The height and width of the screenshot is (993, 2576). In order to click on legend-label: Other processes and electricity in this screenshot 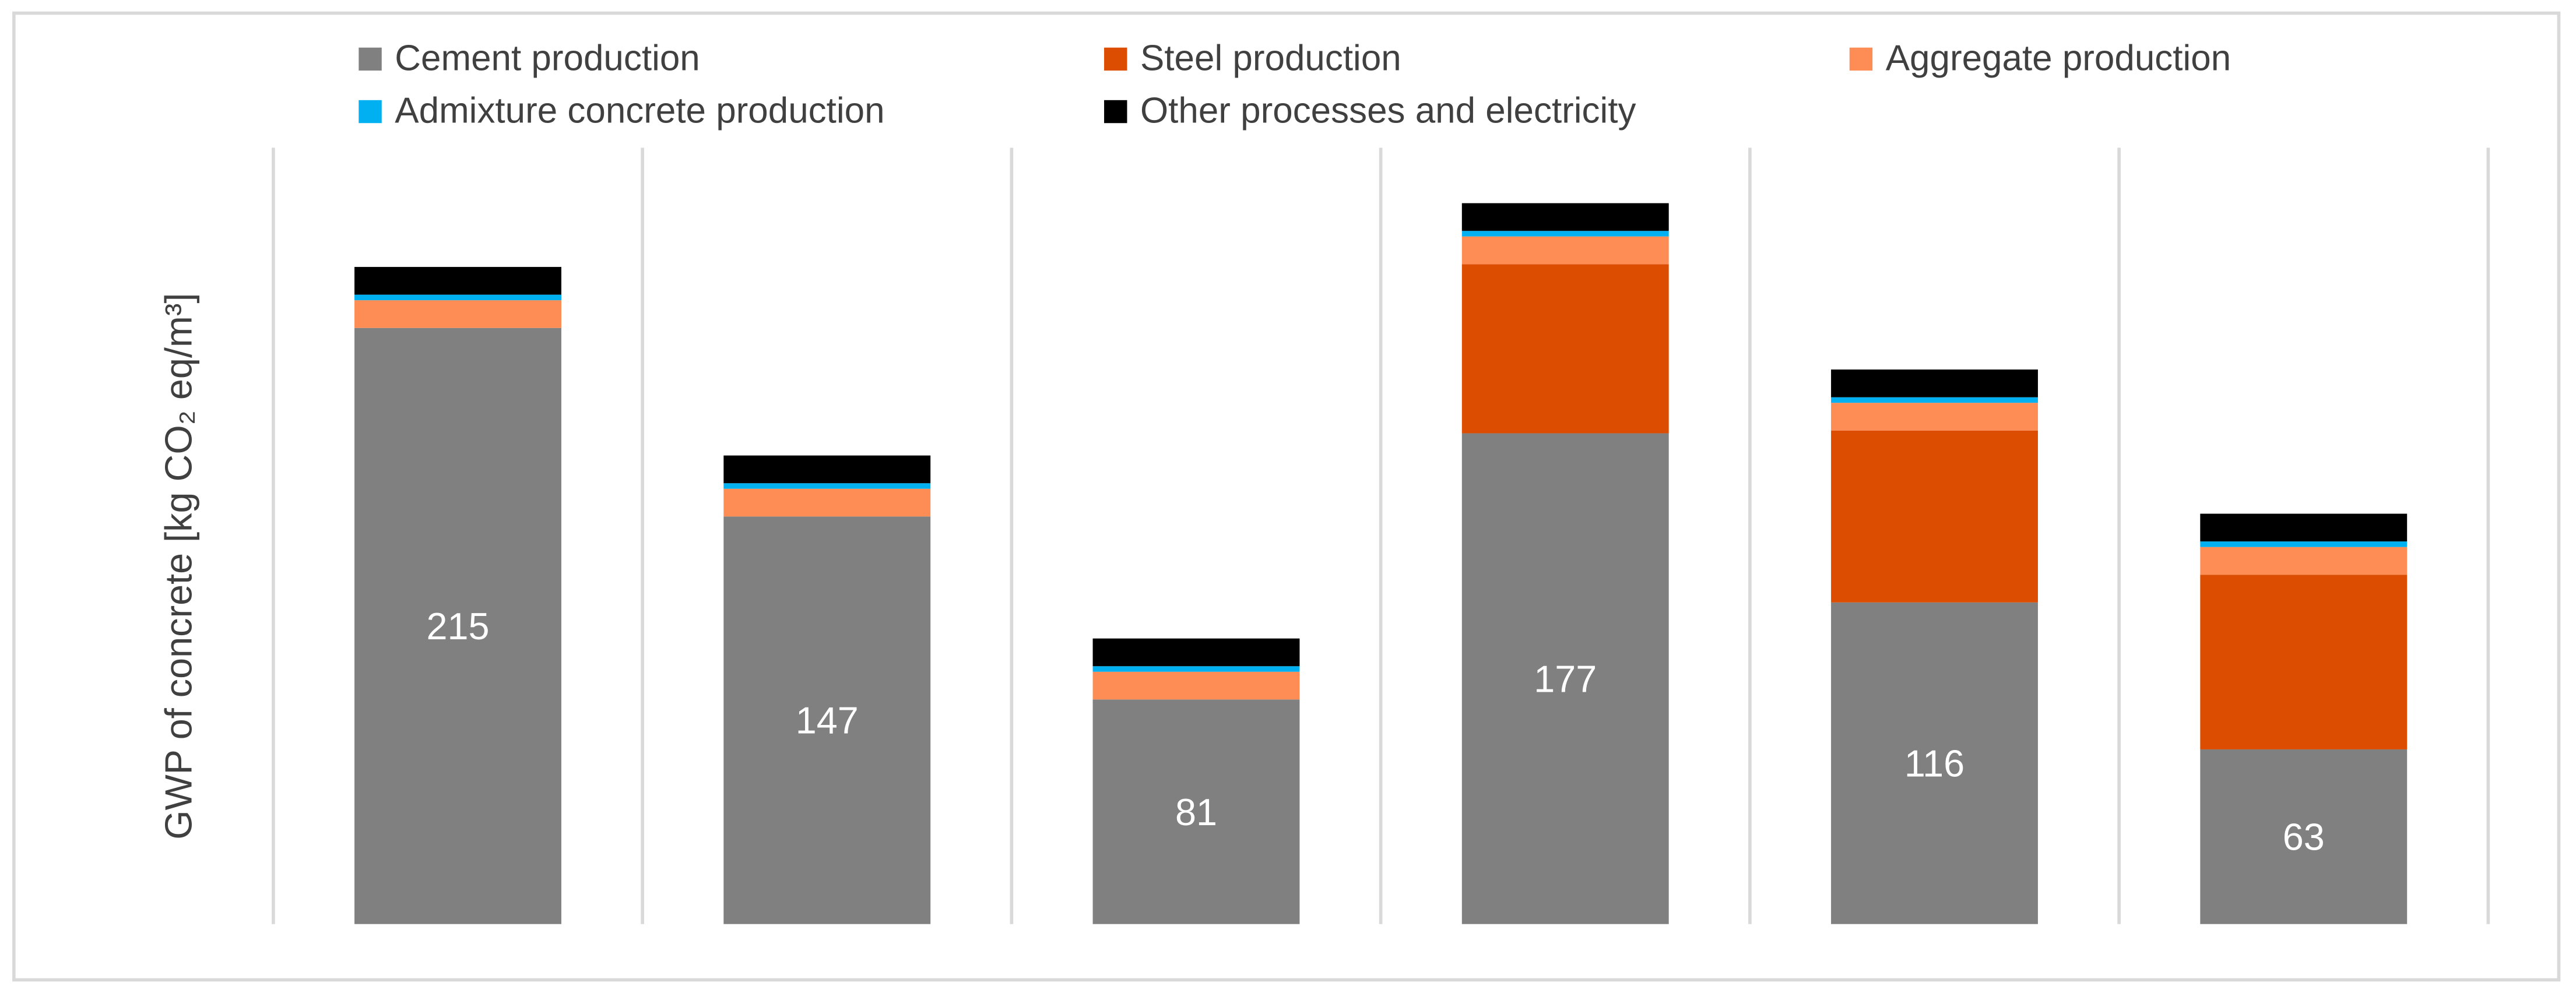, I will do `click(1388, 111)`.